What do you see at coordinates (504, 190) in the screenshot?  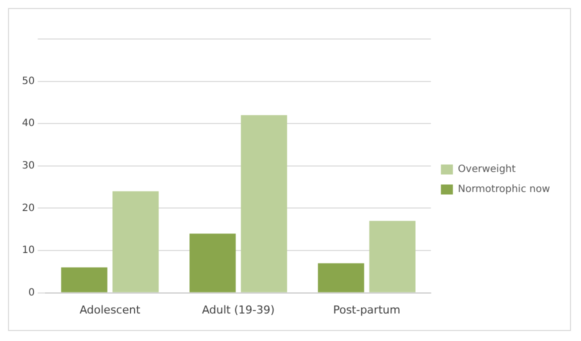 I see `legend-label: Normotrophic now` at bounding box center [504, 190].